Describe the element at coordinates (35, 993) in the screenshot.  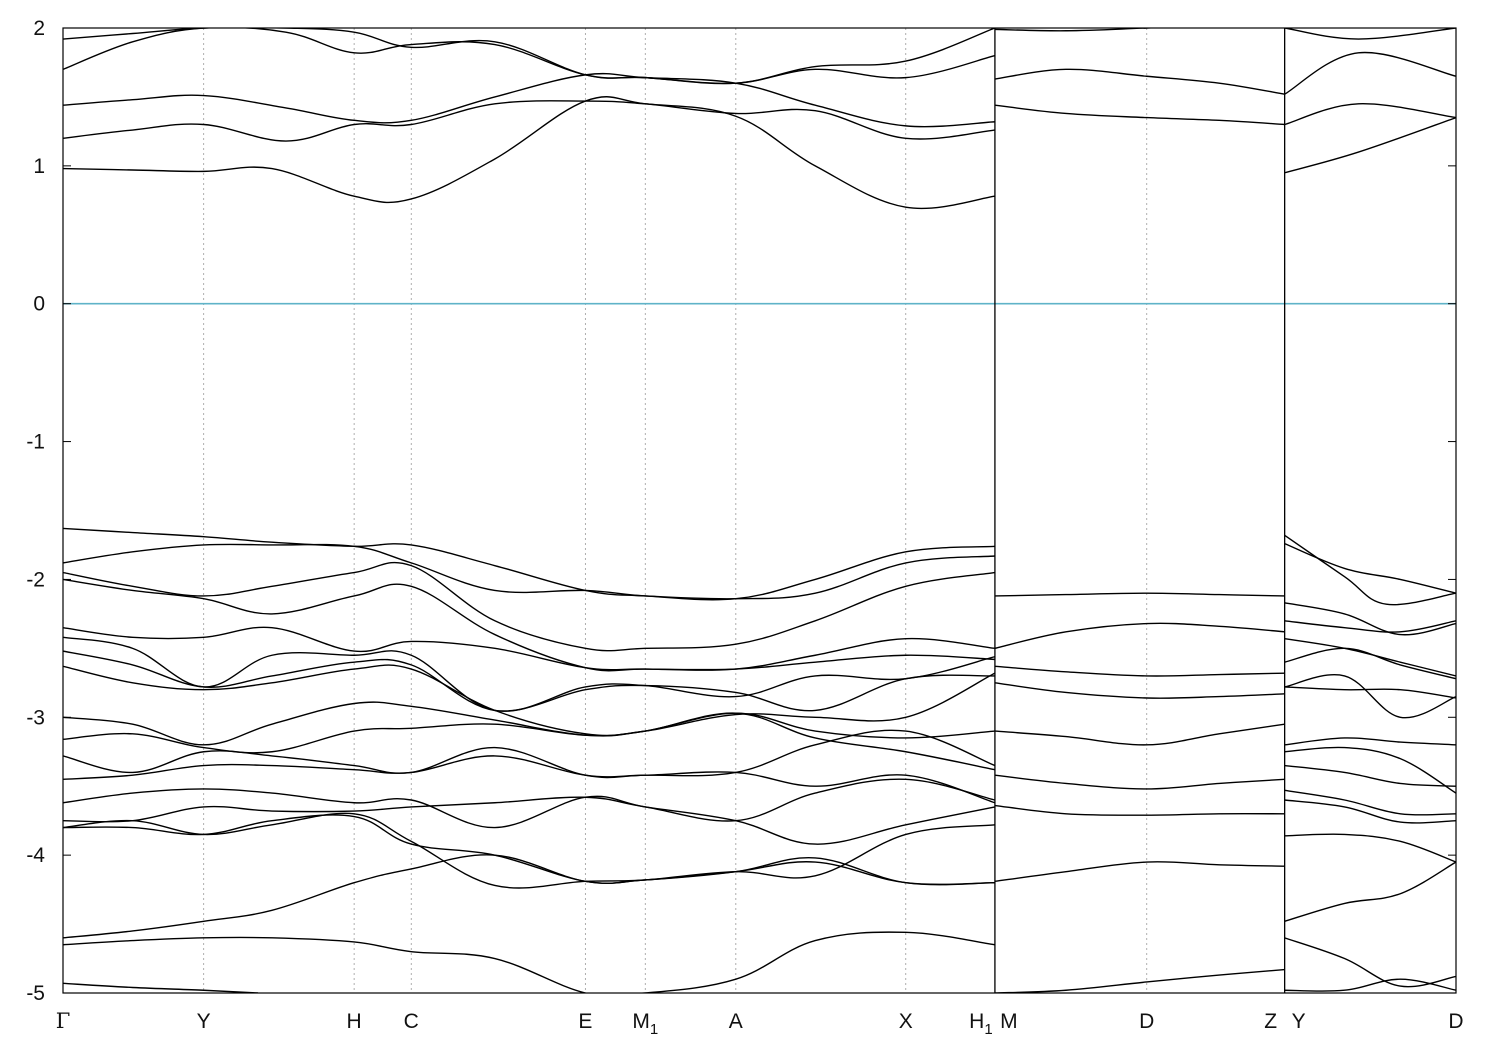
I see `y-tick-label: -5` at that location.